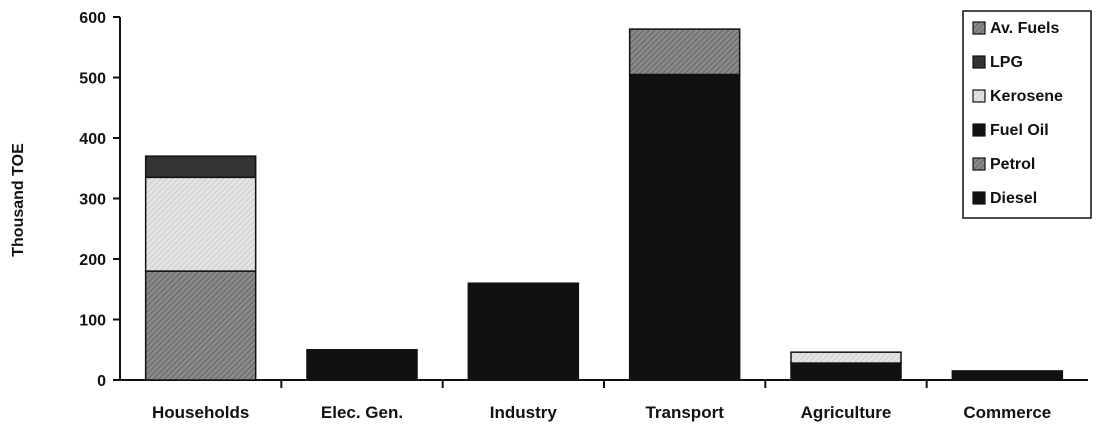 This screenshot has height=428, width=1101. I want to click on legend-box, so click(1027, 114).